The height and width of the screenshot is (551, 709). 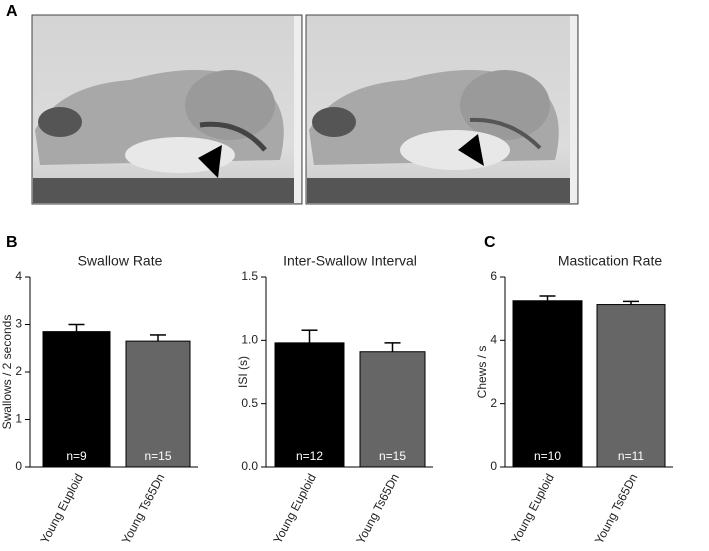 I want to click on chart-title: Mastication Rate, so click(x=610, y=261).